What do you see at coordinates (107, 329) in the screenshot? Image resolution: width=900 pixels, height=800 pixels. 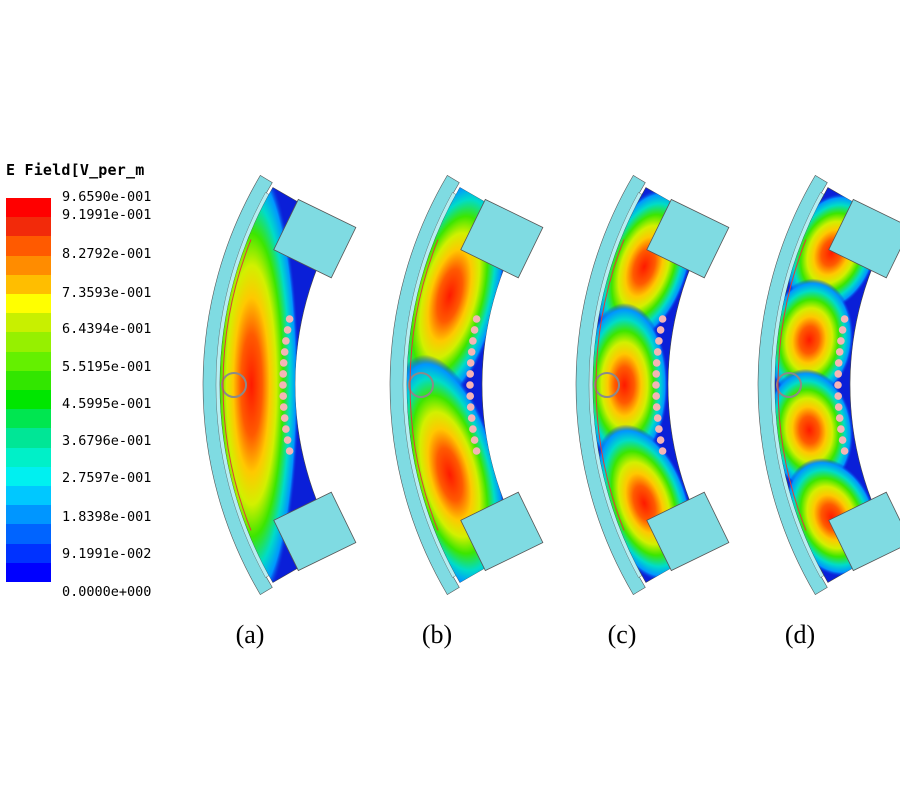 I see `legend-tick-label: 6.4394e-001` at bounding box center [107, 329].